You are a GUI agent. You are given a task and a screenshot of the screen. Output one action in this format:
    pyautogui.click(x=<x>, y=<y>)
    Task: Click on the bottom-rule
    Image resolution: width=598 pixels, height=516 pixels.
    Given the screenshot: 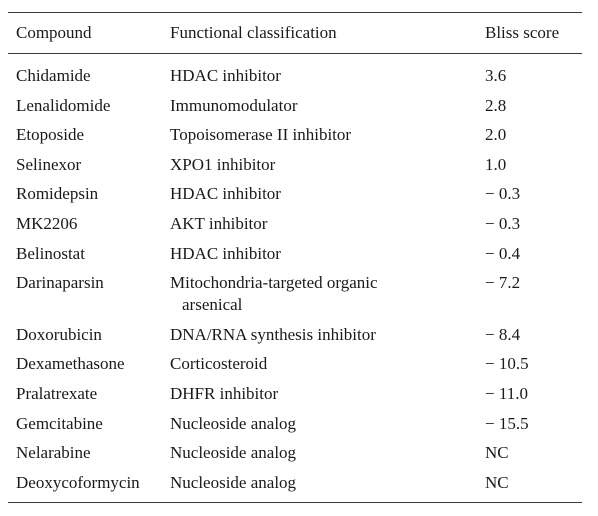 What is the action you would take?
    pyautogui.click(x=295, y=502)
    